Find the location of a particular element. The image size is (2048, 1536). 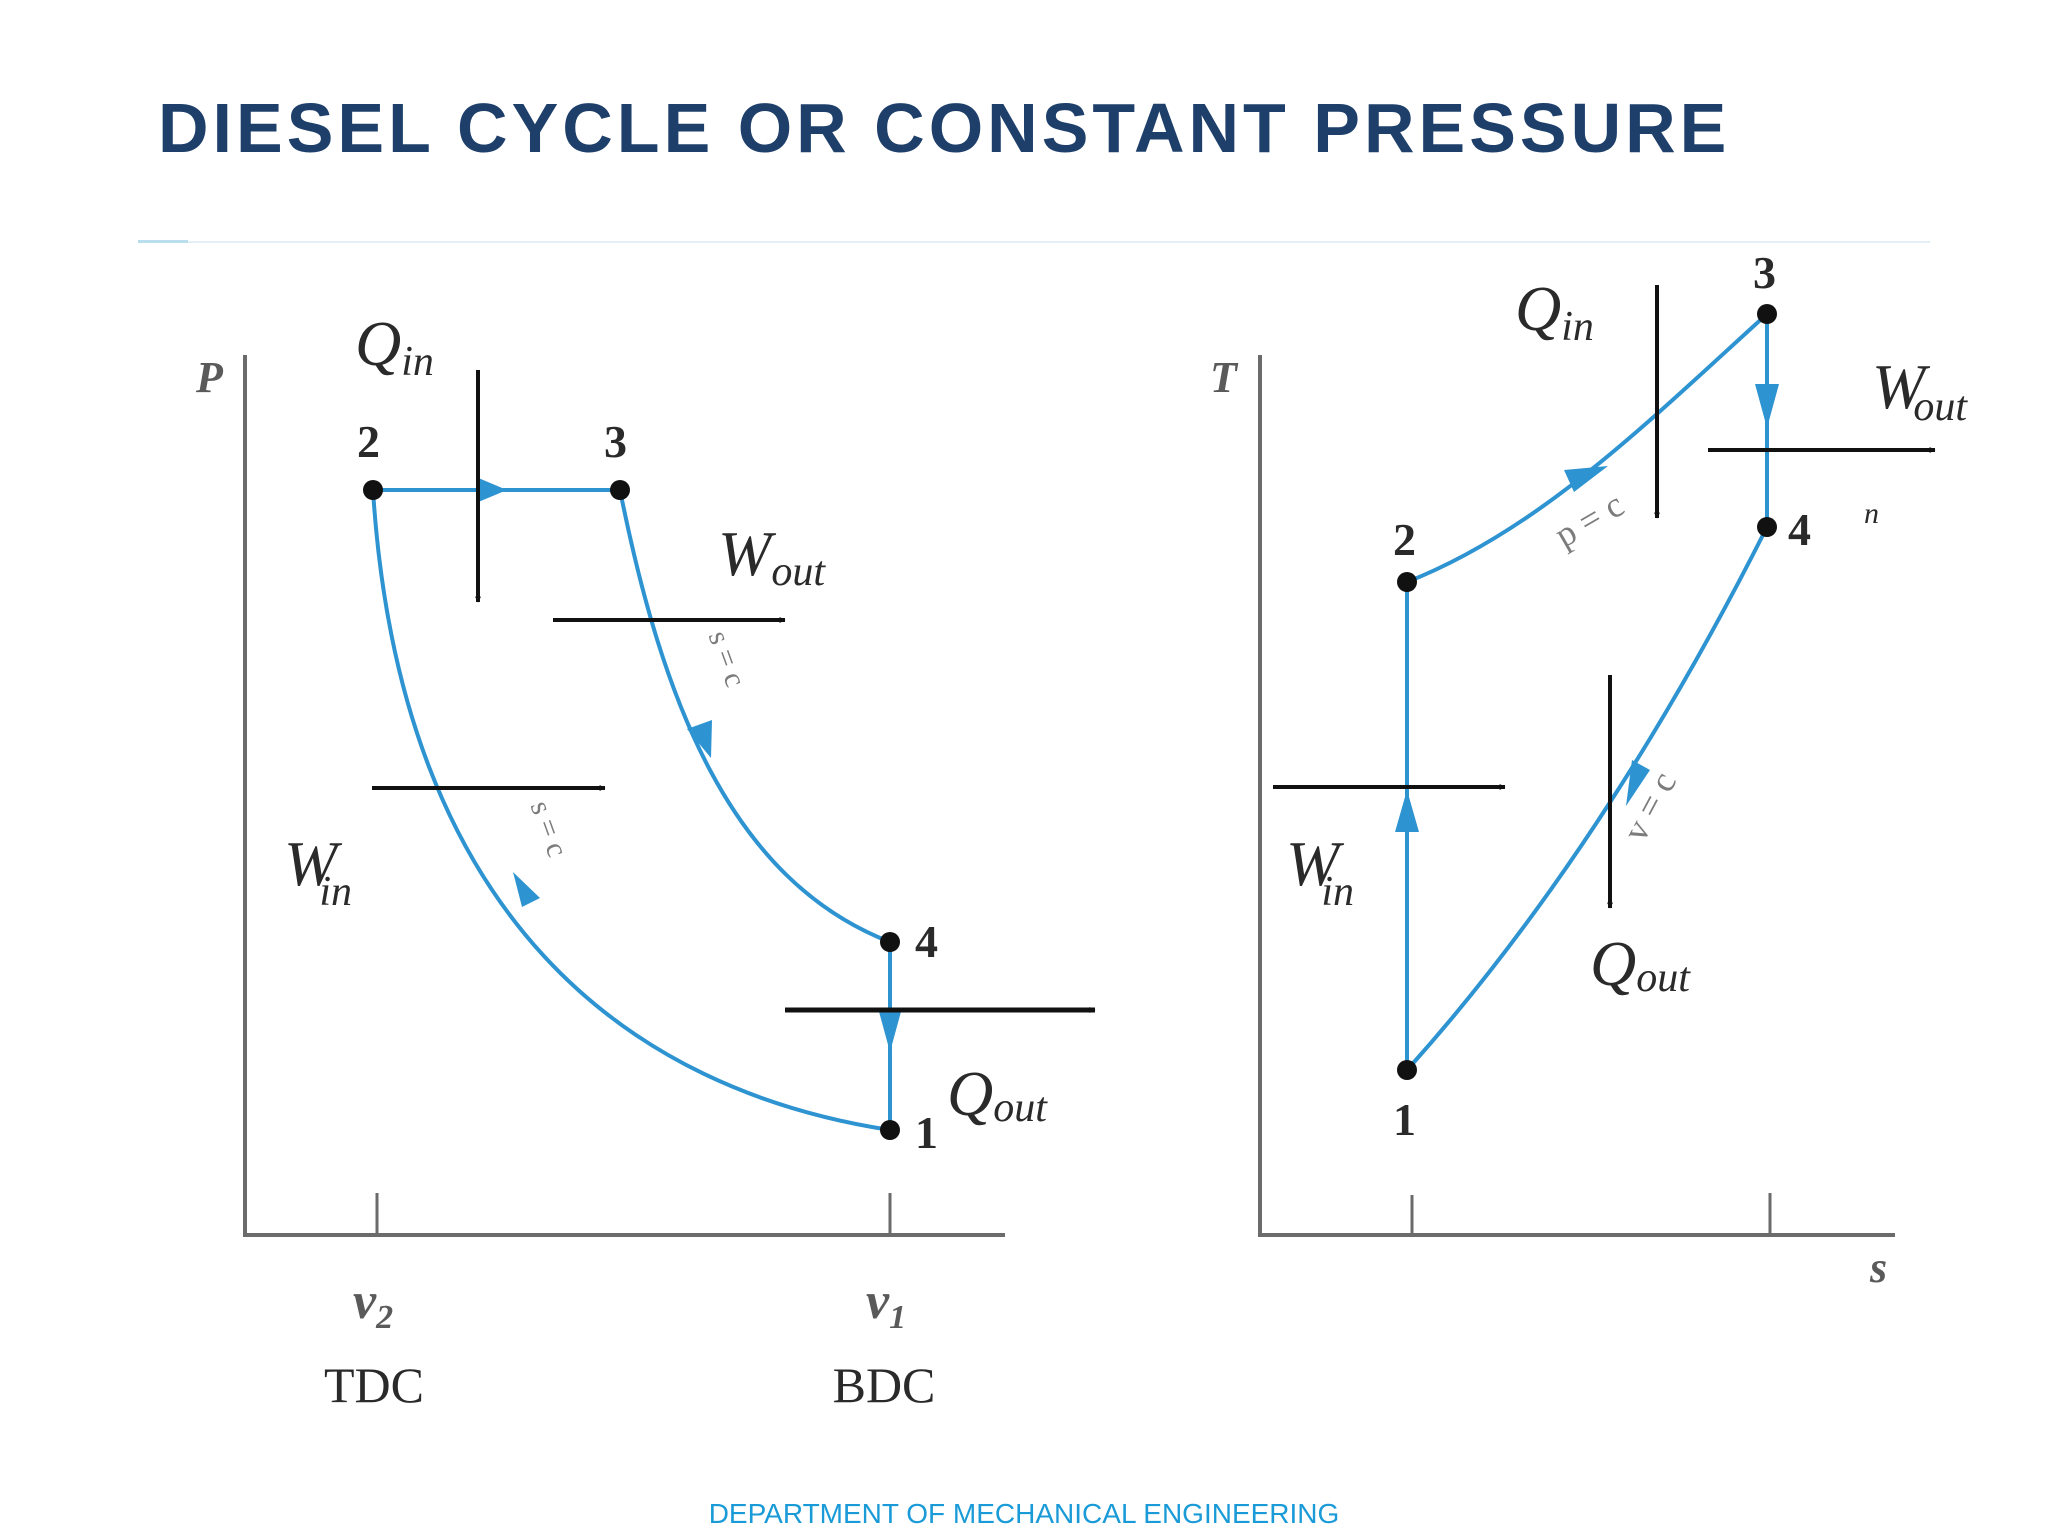

pv-tick-label-v1: v1 is located at coordinates (886, 1304).